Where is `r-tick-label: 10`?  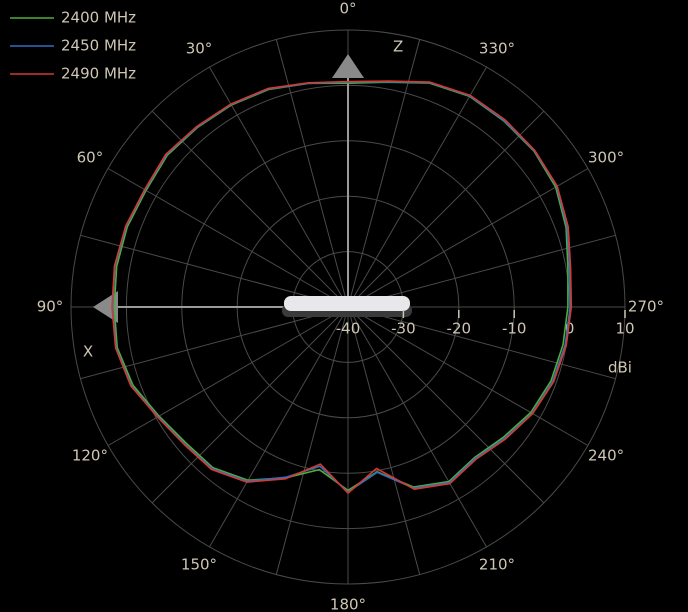 r-tick-label: 10 is located at coordinates (624, 329).